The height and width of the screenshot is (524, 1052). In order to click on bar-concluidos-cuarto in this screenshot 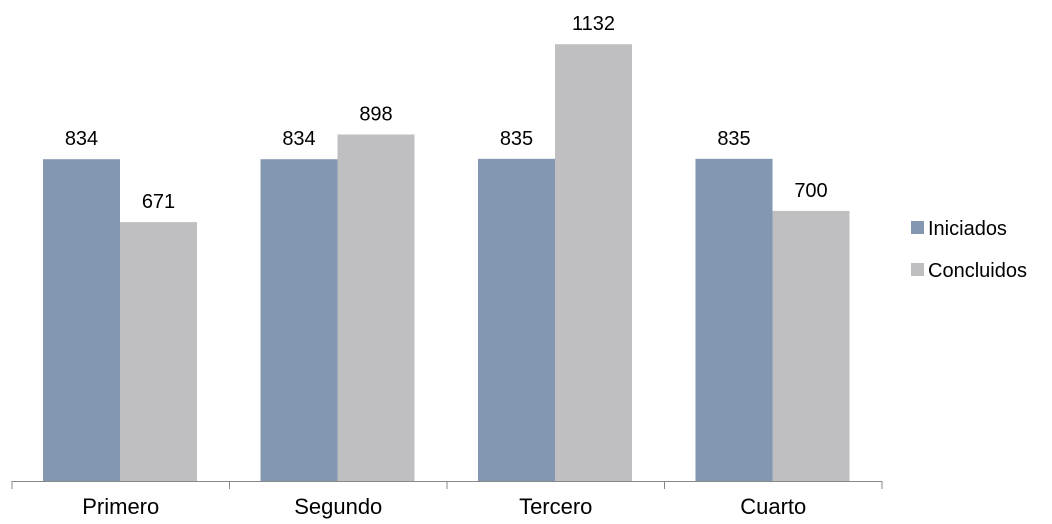, I will do `click(811, 345)`.